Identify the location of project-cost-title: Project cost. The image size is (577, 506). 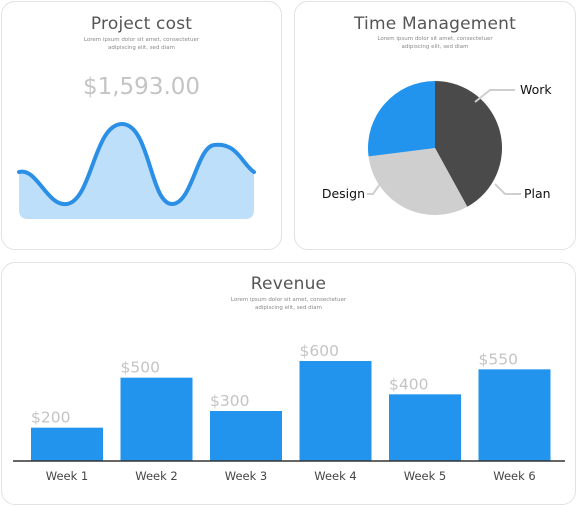
(141, 24).